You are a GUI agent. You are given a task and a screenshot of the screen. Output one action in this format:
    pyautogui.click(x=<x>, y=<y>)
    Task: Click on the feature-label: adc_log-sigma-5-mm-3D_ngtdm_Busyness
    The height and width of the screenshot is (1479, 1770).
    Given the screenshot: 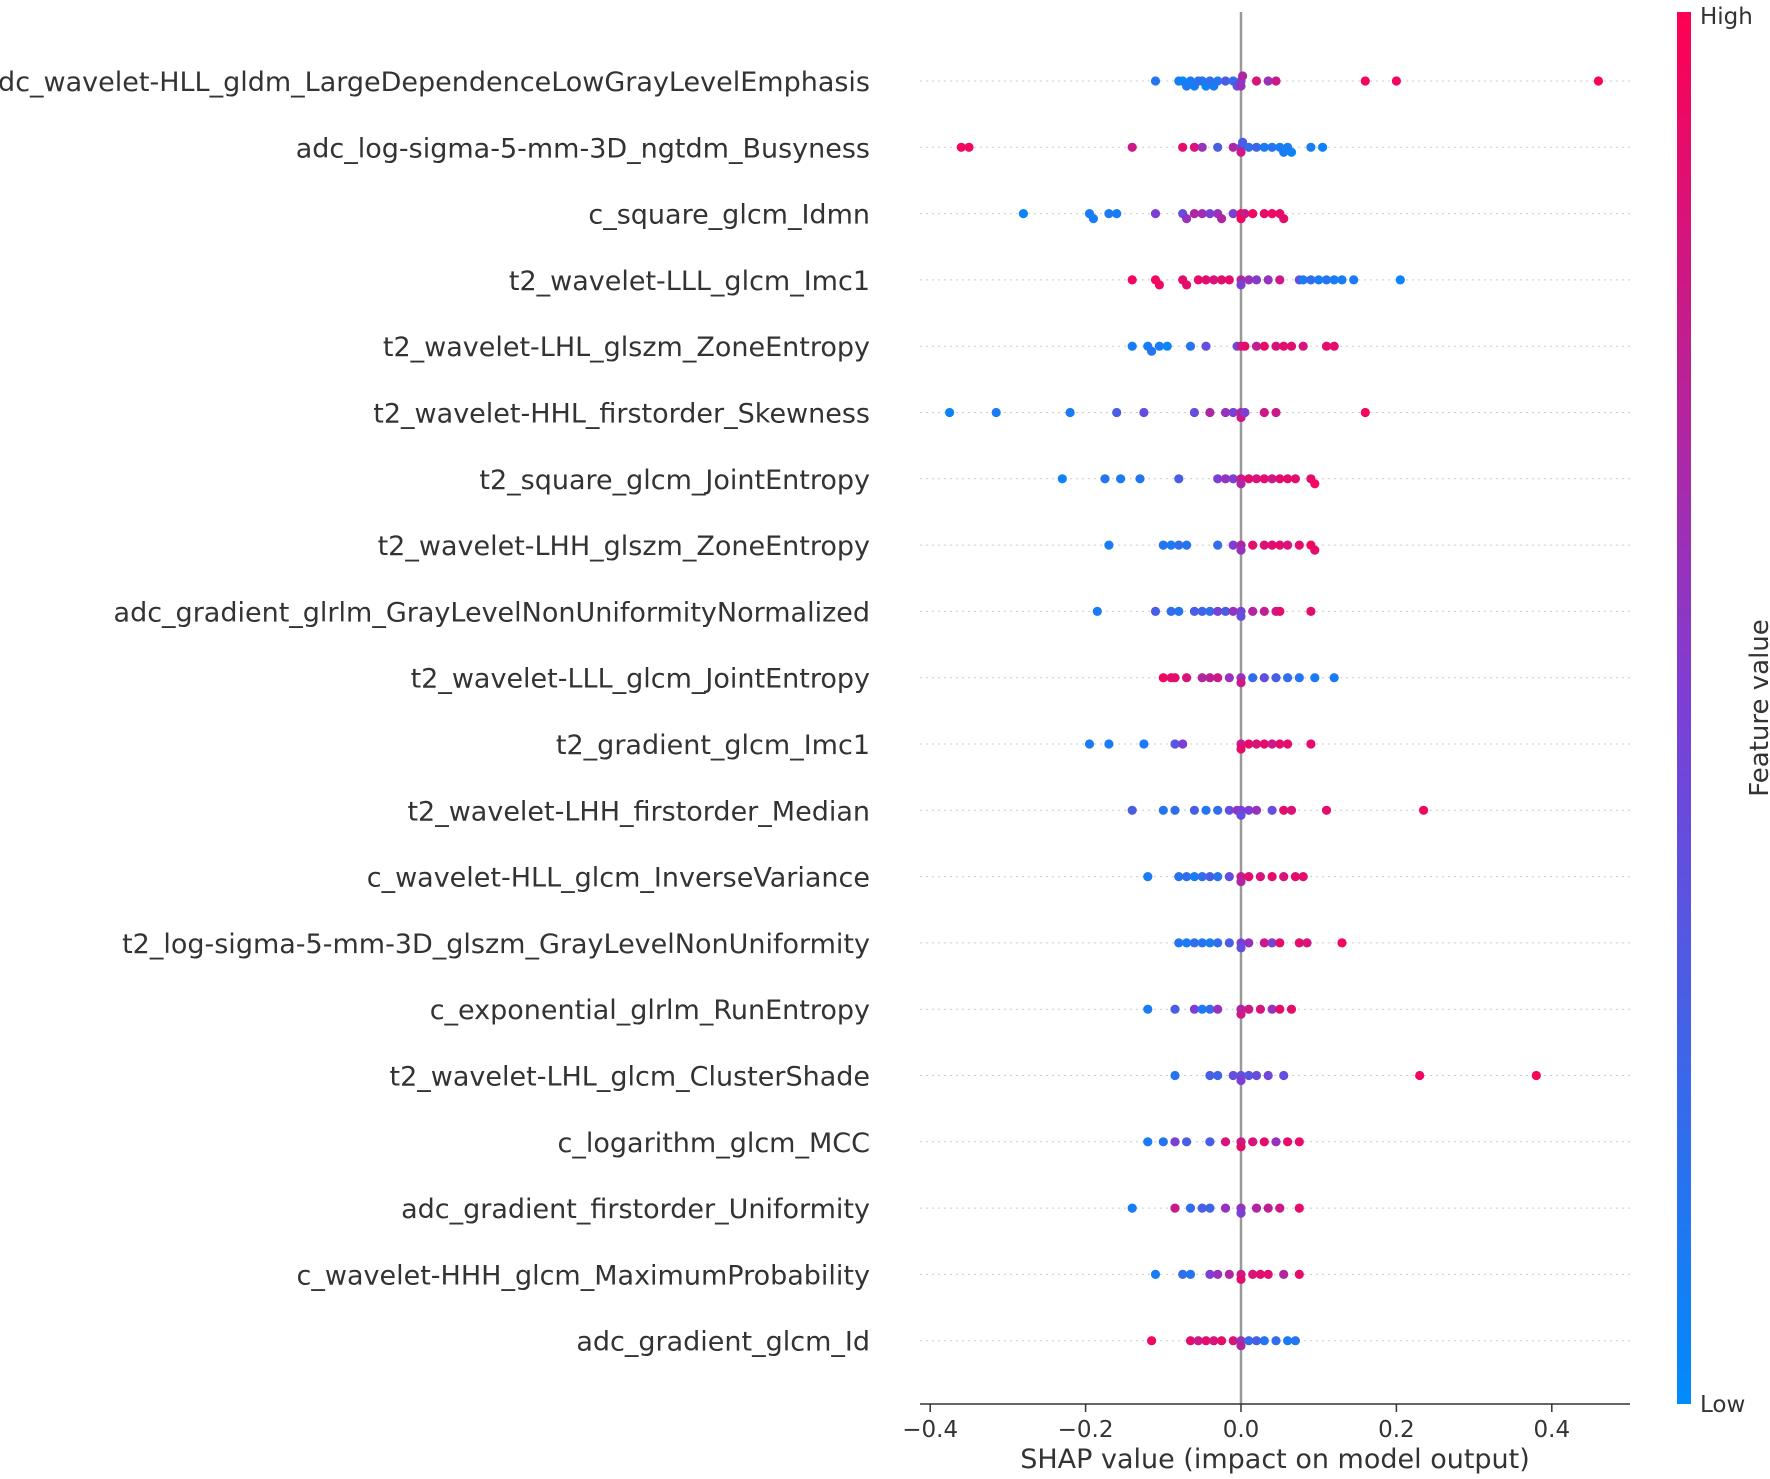 What is the action you would take?
    pyautogui.click(x=583, y=148)
    